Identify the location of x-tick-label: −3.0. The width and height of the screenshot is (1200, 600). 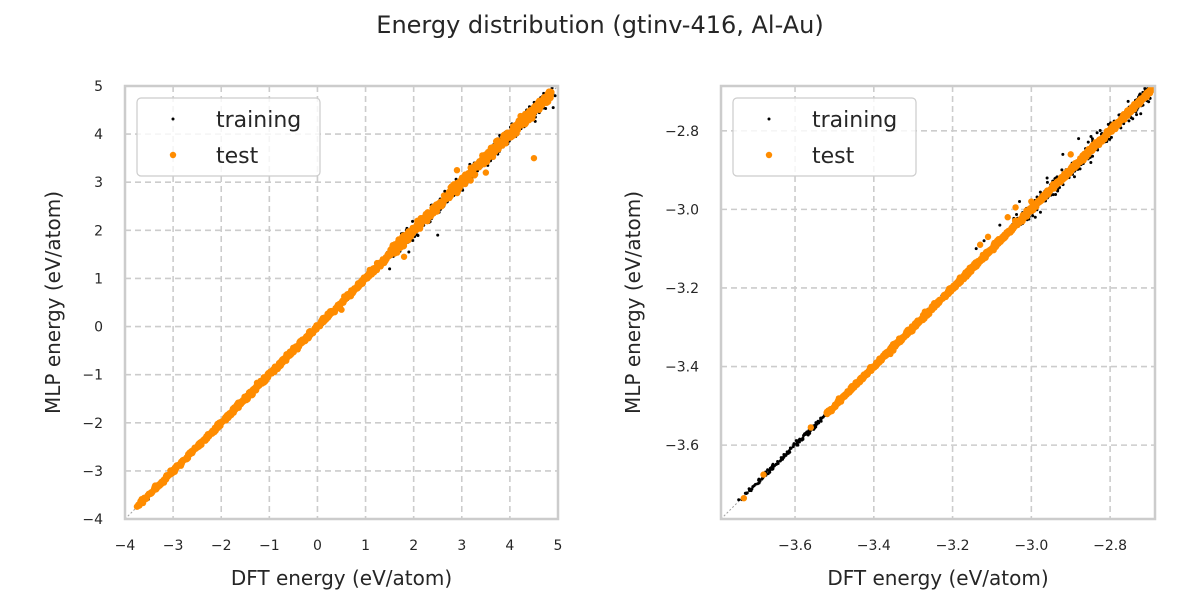
(1031, 546).